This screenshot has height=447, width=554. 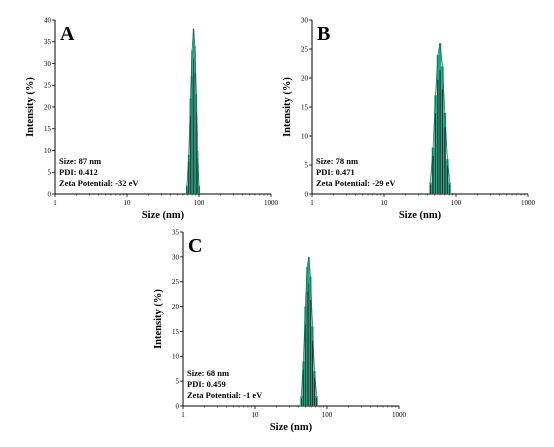 I want to click on annotation-text: Zeta Potential: -1 eV, so click(x=225, y=395).